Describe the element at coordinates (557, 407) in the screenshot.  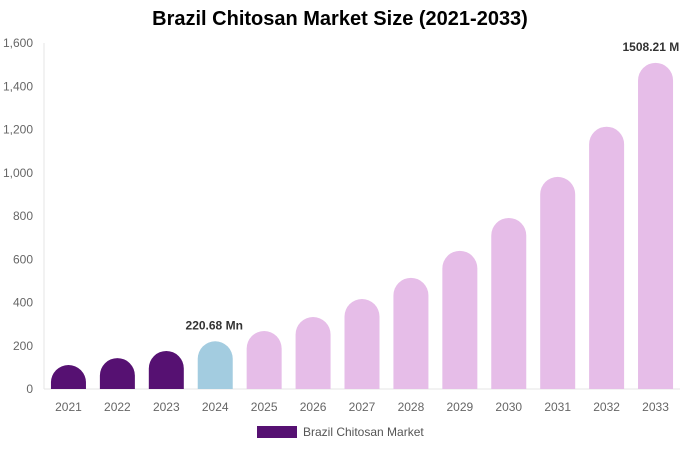
I see `x-tick-label: 2031` at that location.